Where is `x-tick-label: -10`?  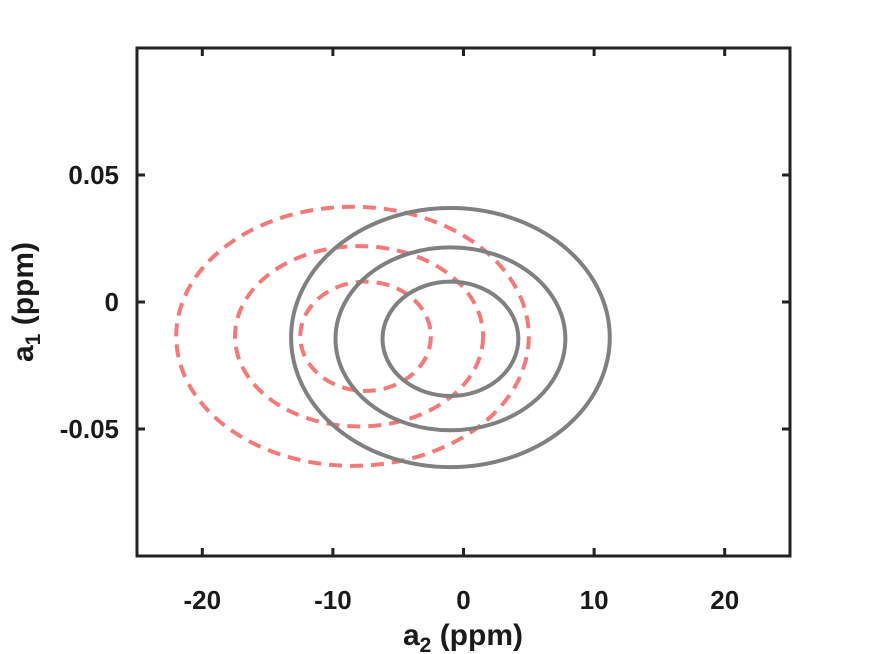 x-tick-label: -10 is located at coordinates (333, 600).